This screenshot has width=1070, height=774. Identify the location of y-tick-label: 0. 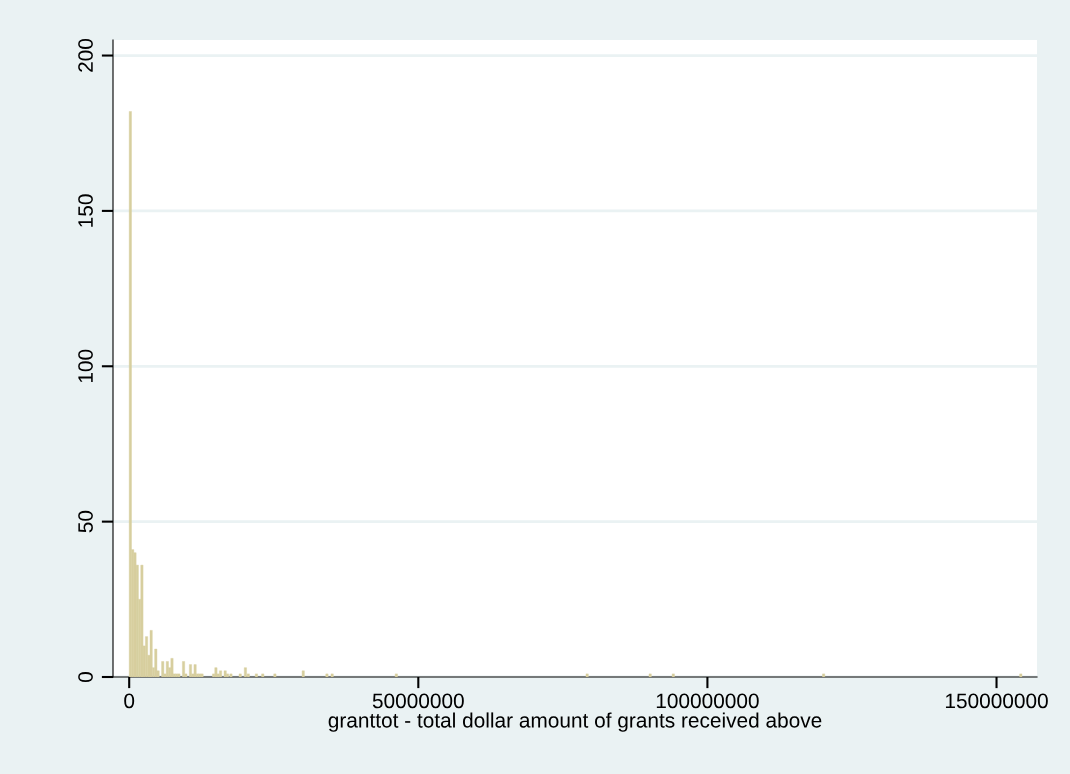
(85, 677).